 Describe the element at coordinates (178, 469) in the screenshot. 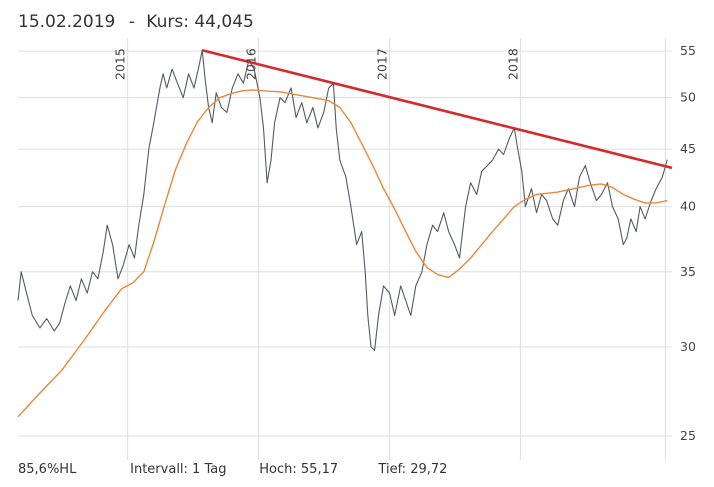

I see `footer-interval: Intervall: 1 Tag` at that location.